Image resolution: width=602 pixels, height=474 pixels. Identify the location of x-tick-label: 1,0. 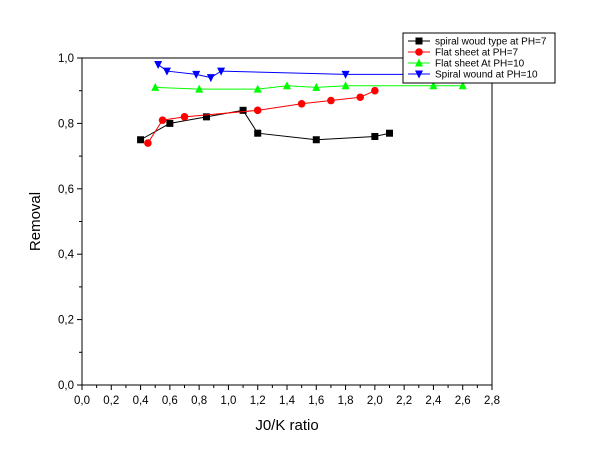
(228, 401).